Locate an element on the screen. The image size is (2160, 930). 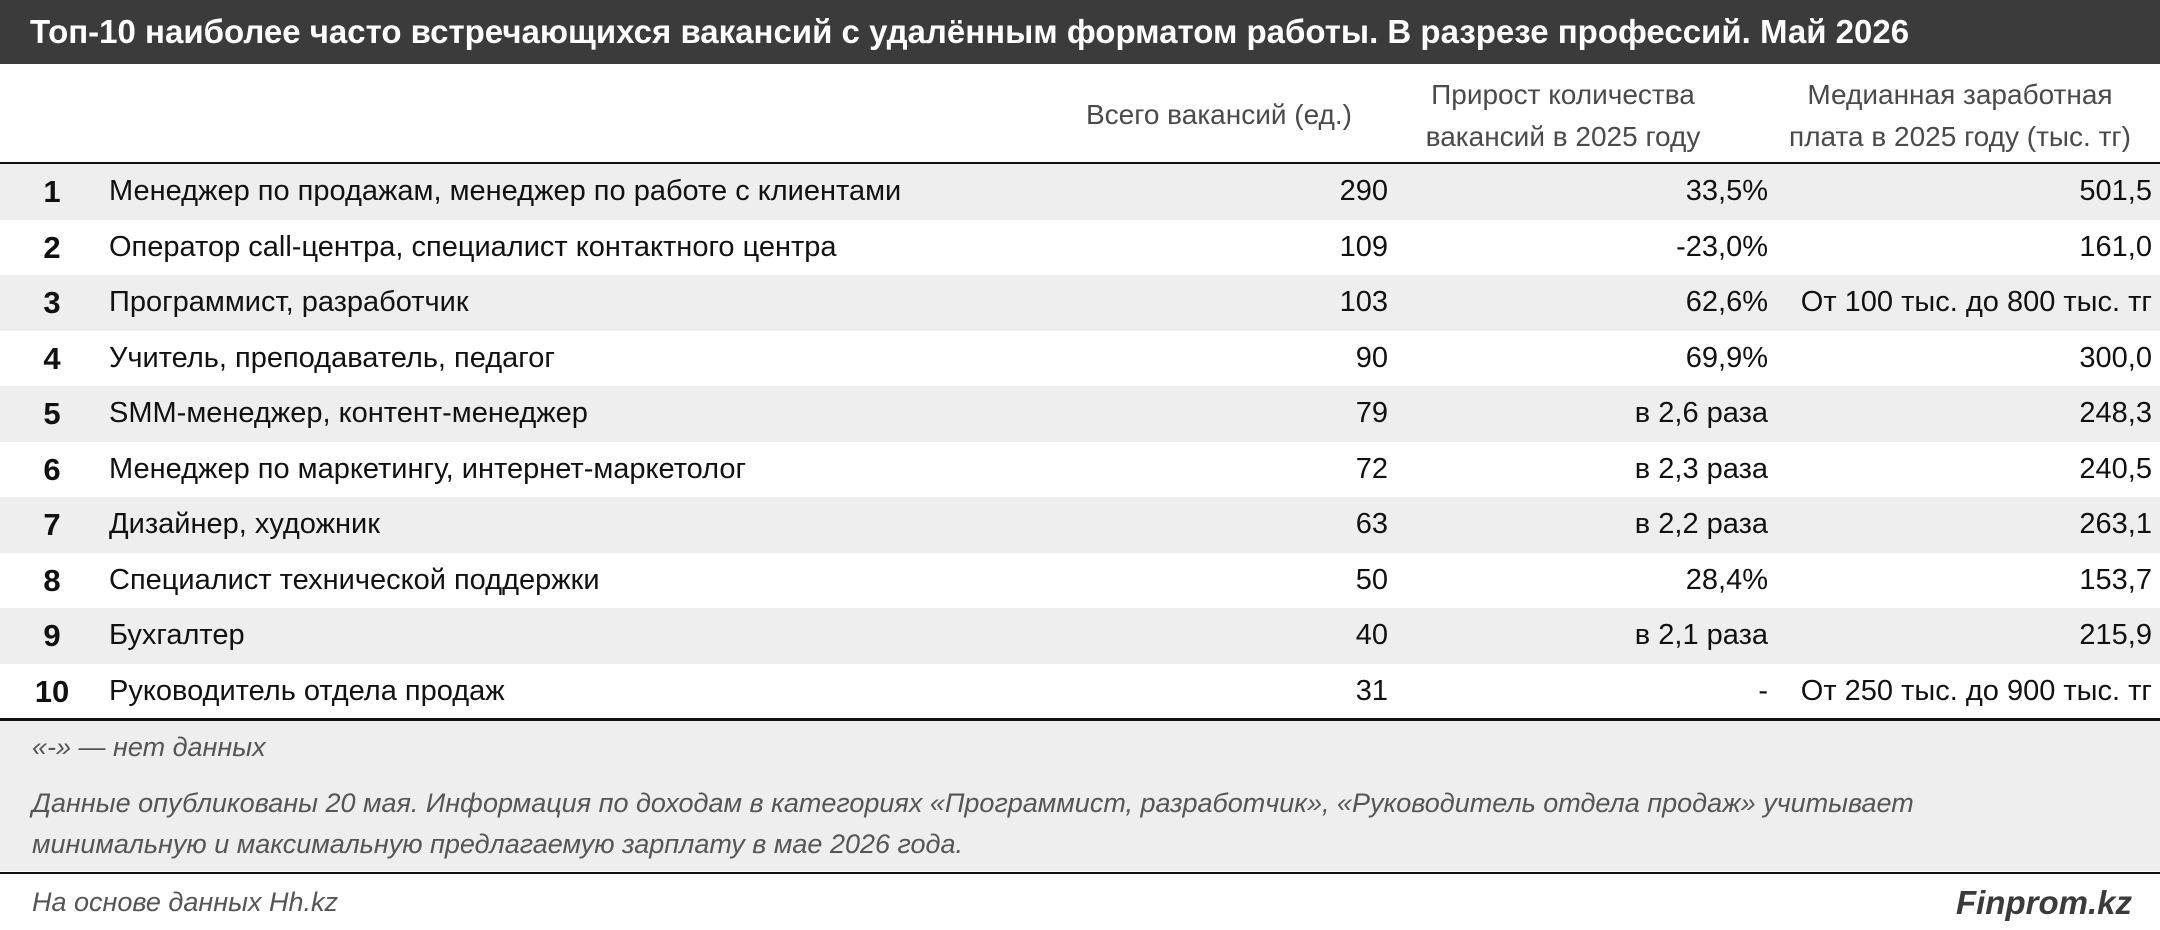
row-salary: 263,1 is located at coordinates (2115, 524).